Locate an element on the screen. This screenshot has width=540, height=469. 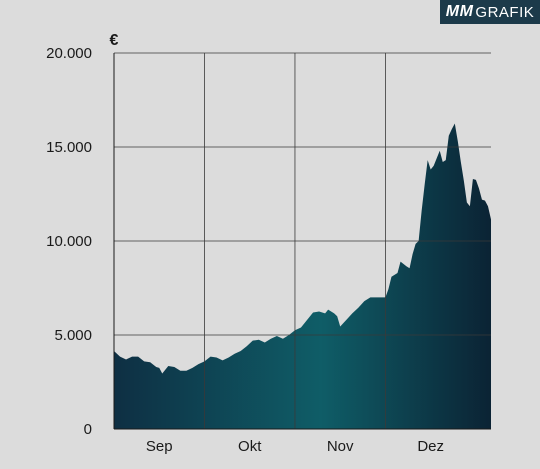
x-tick-label: Nov is located at coordinates (340, 446).